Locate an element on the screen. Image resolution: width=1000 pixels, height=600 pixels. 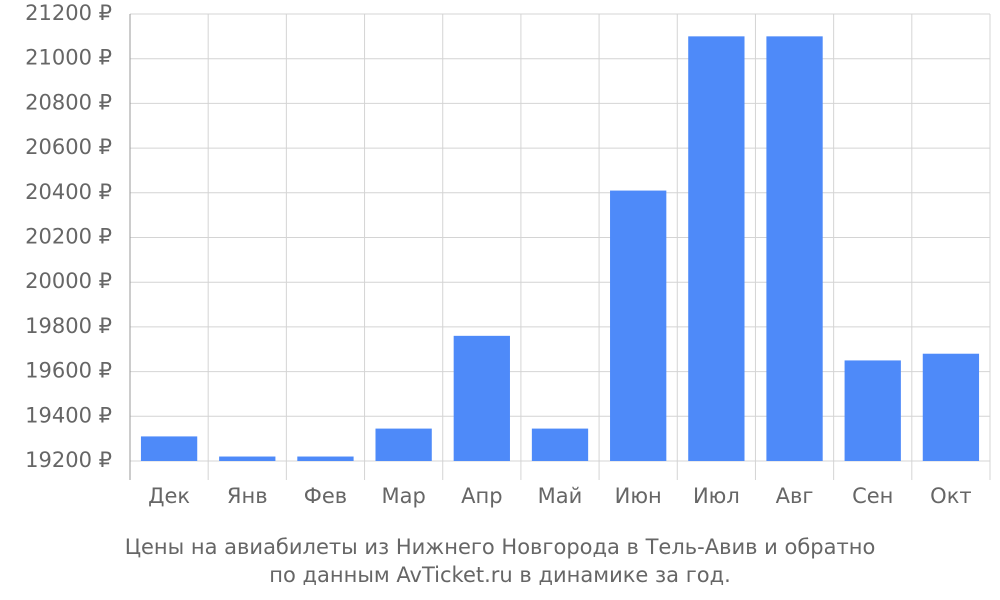
chart-subtitle: по данным AvTicket.ru в динамике за год. is located at coordinates (500, 575).